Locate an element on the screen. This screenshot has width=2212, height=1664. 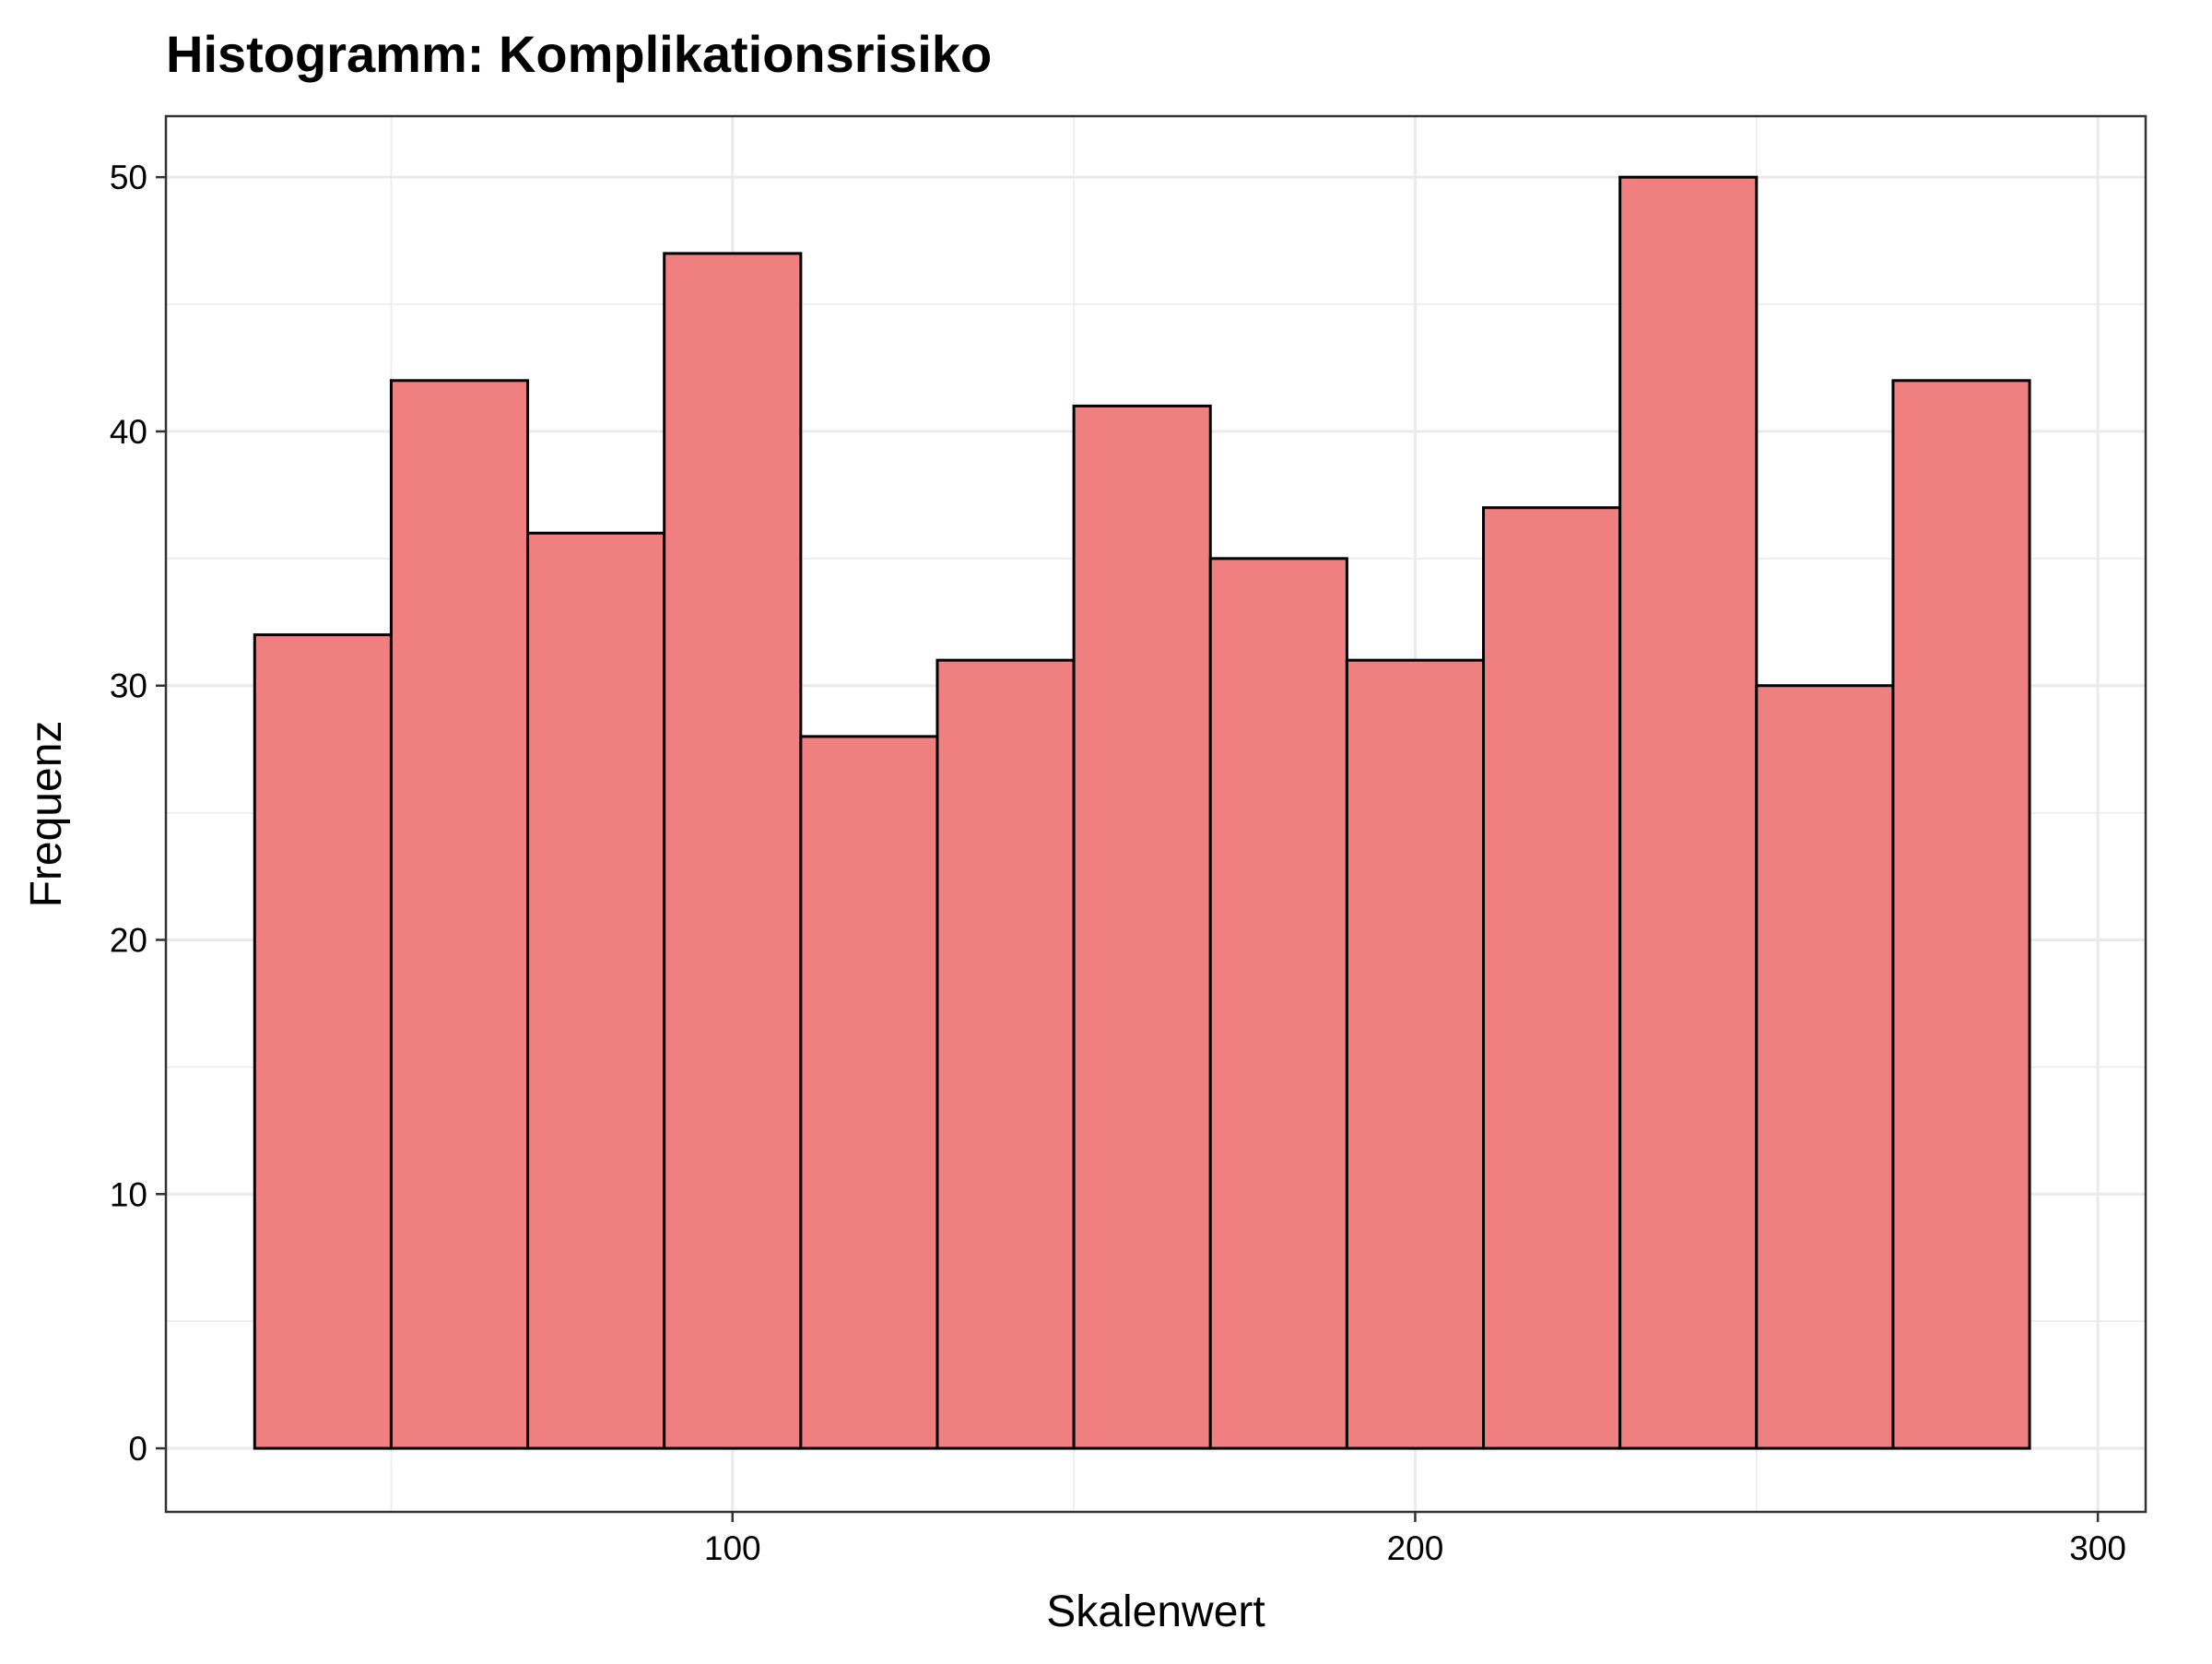
x-axis-ticks: 100 200 300 is located at coordinates (1415, 1539).